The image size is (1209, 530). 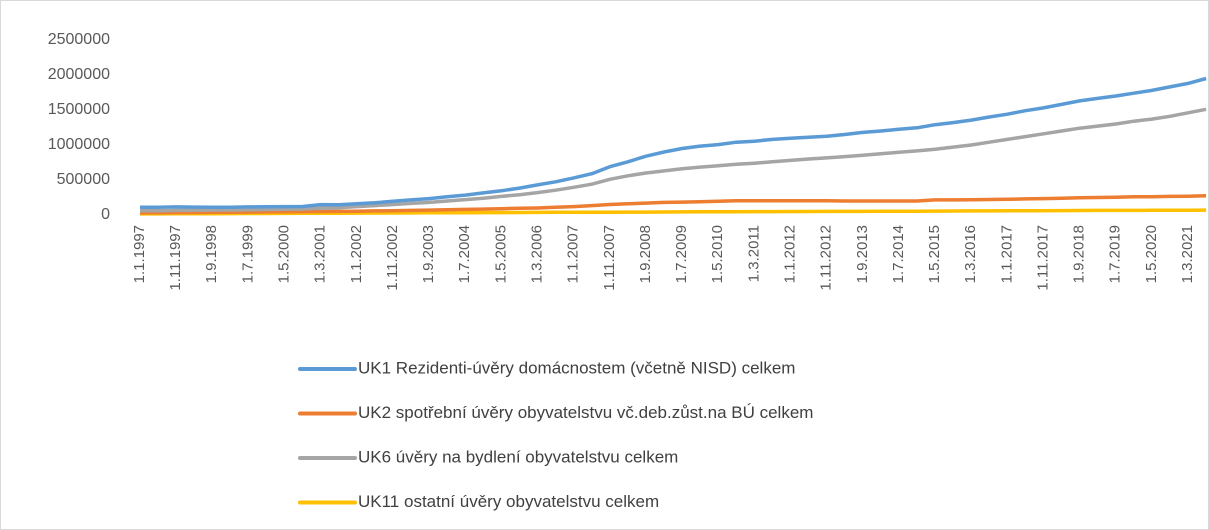 I want to click on x-tick-label: 1.9.1998, so click(x=211, y=254).